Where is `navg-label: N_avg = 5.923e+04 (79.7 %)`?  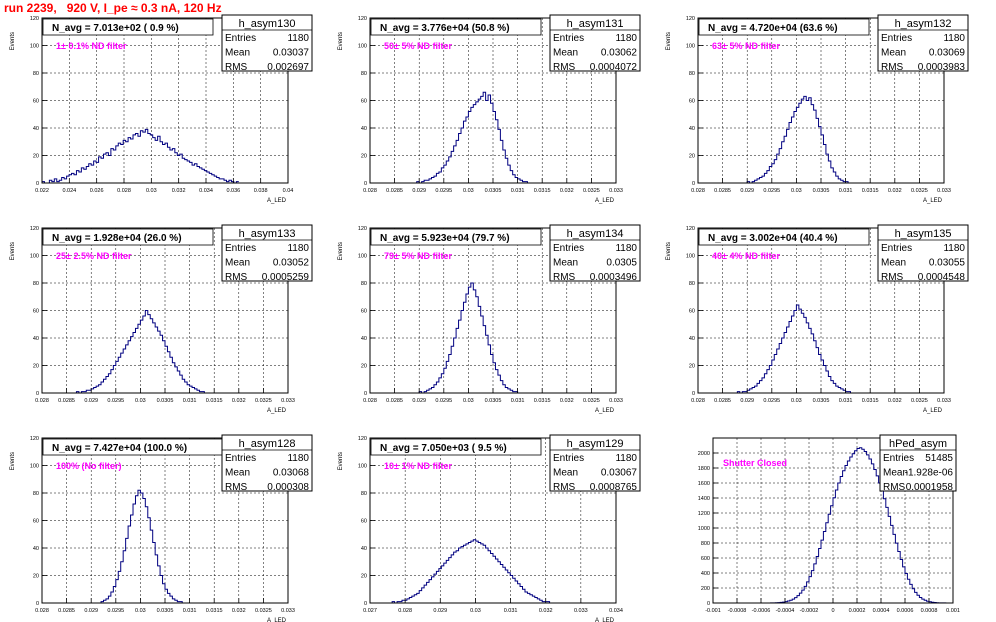
navg-label: N_avg = 5.923e+04 (79.7 %) is located at coordinates (445, 238).